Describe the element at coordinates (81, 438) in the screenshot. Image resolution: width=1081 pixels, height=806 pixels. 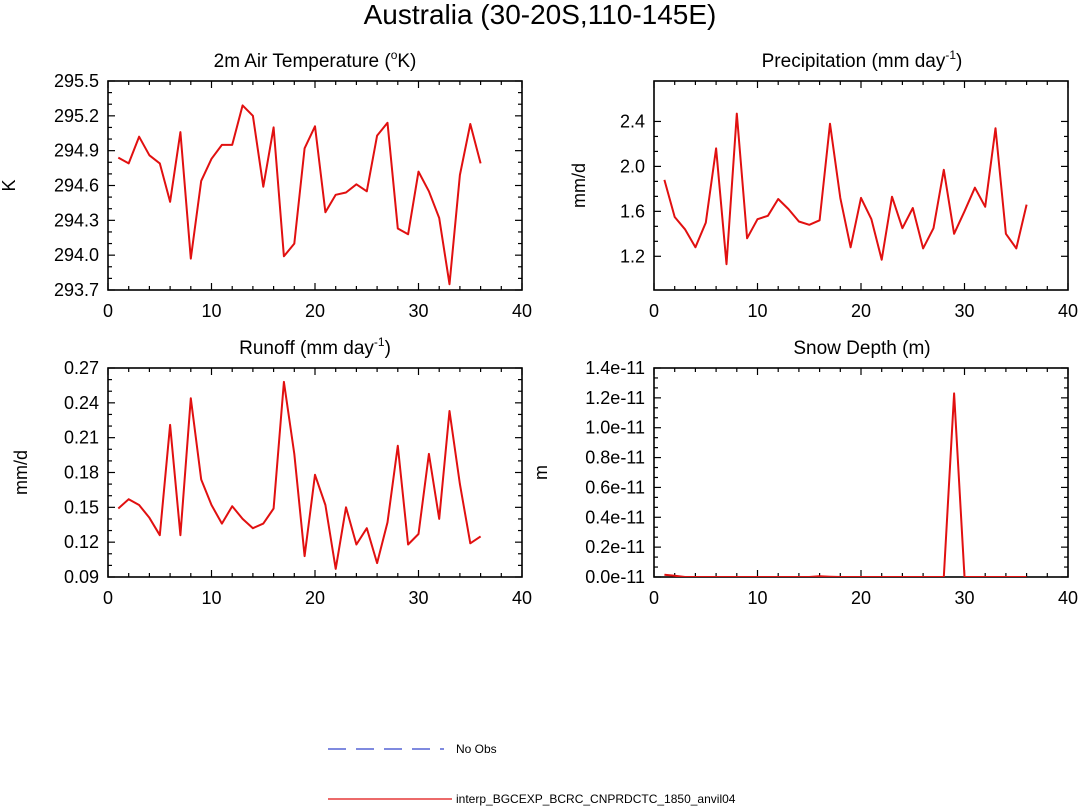
I see `y-tick-label: 0.21` at that location.